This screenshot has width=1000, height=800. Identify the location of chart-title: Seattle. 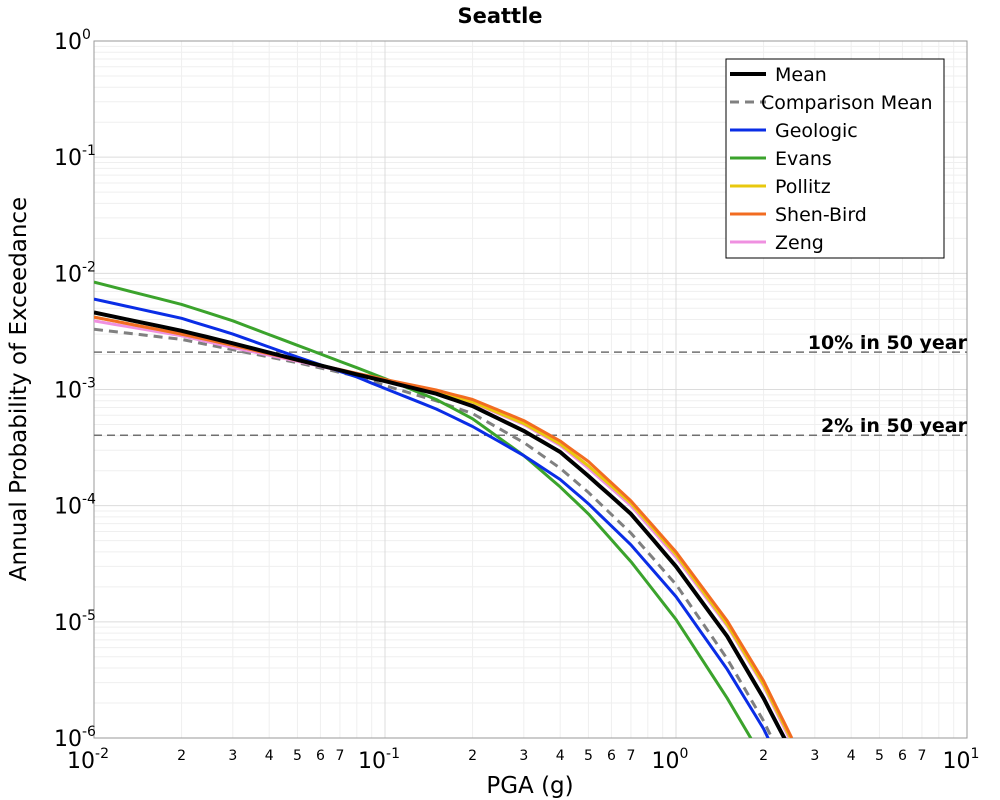
(499, 16).